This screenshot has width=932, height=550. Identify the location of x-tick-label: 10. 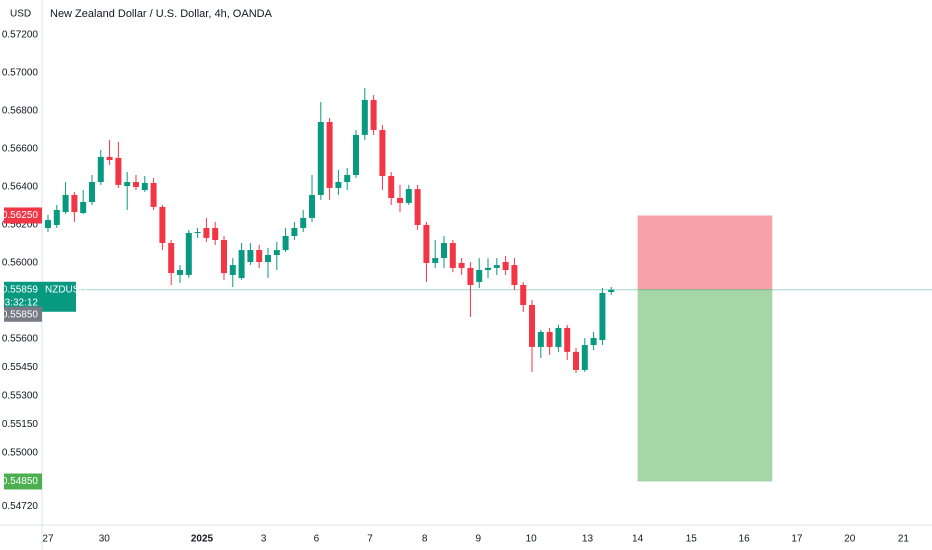
(532, 539).